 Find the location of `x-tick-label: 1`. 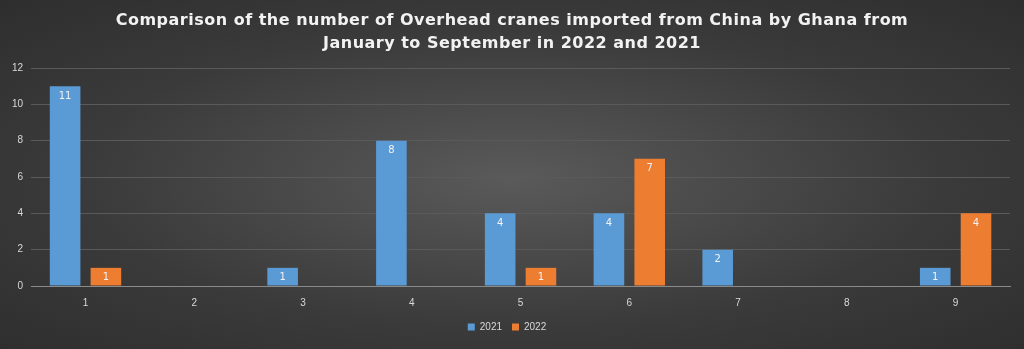

x-tick-label: 1 is located at coordinates (85, 302).